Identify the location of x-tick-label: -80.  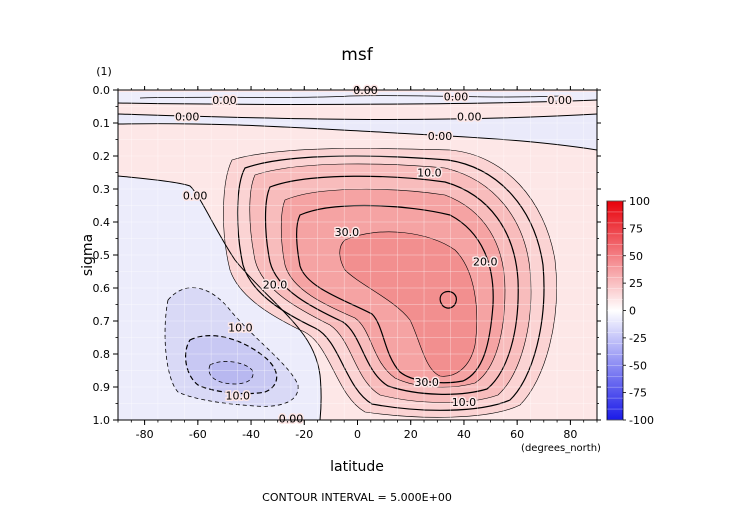
(145, 434).